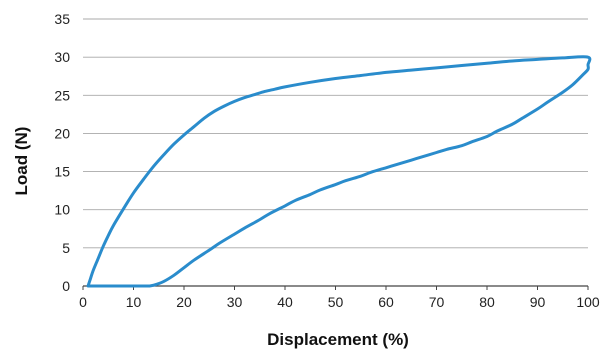 Image resolution: width=603 pixels, height=349 pixels. What do you see at coordinates (134, 302) in the screenshot?
I see `x-tick-label-10: 10` at bounding box center [134, 302].